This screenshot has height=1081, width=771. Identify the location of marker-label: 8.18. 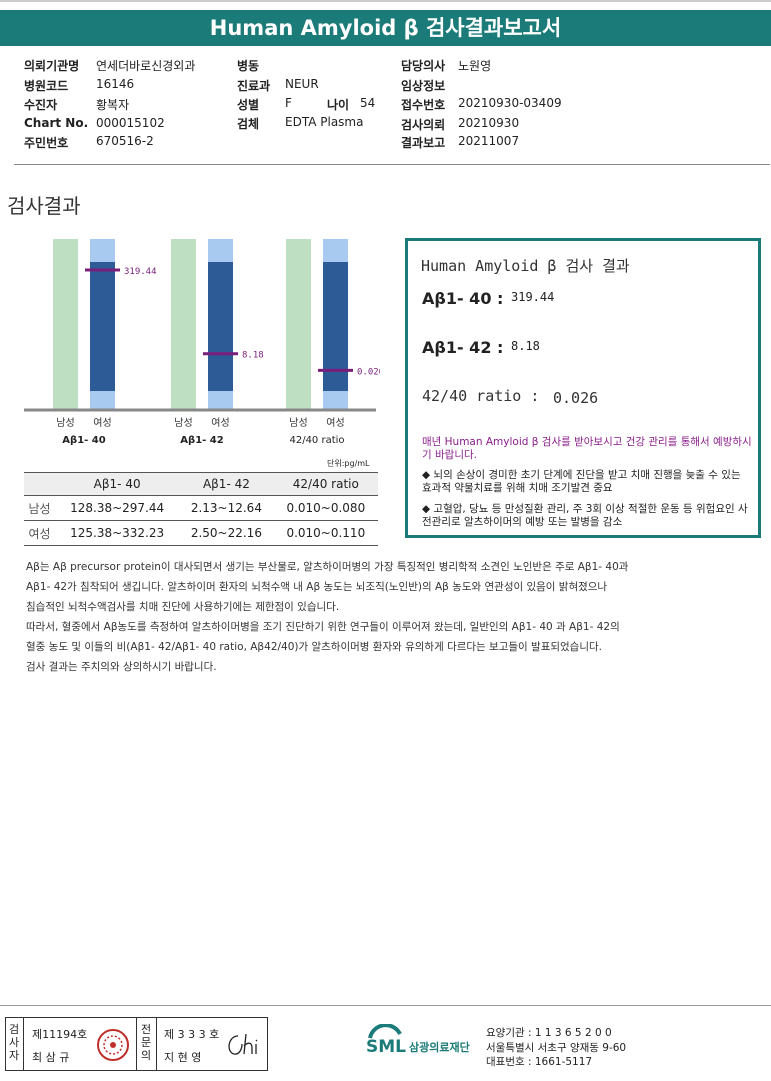
(253, 356).